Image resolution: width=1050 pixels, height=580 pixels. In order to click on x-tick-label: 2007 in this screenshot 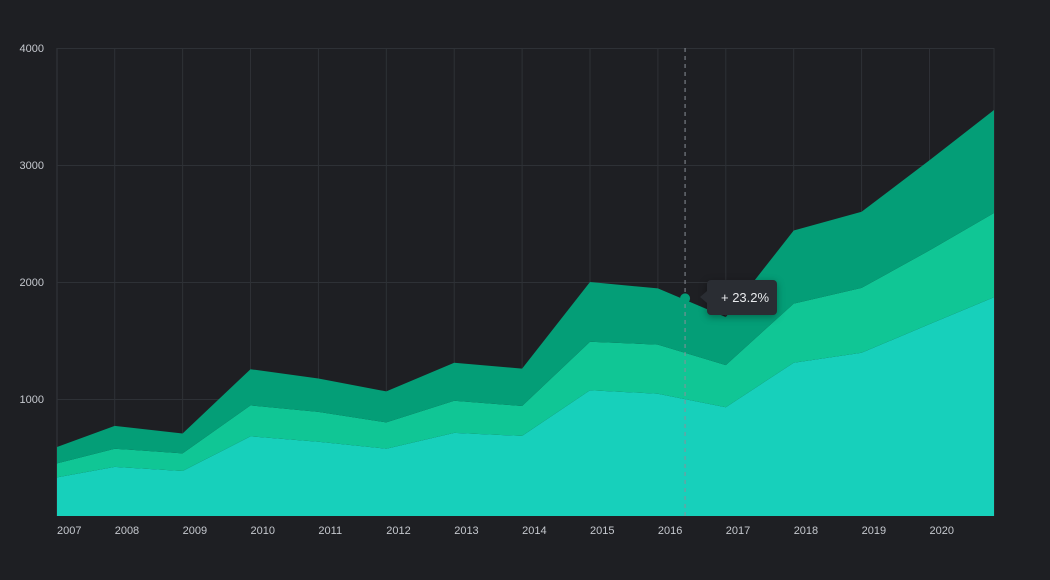, I will do `click(69, 531)`.